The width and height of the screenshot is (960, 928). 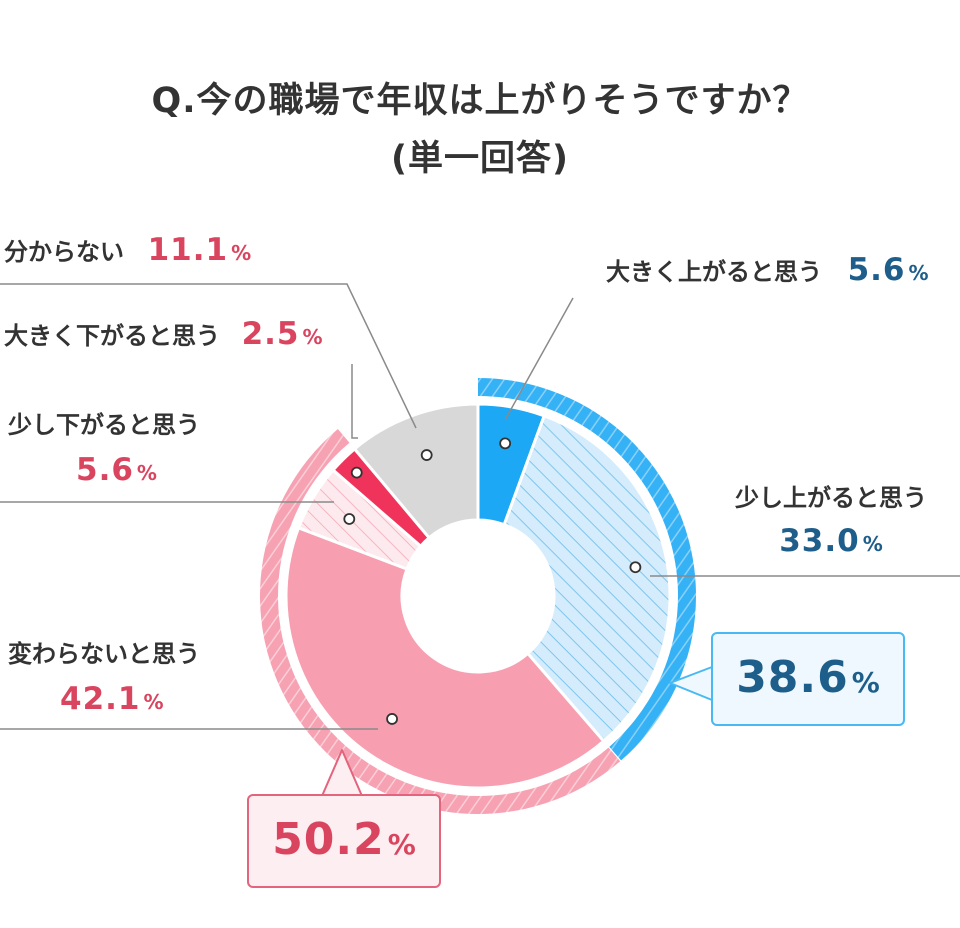 What do you see at coordinates (208, 356) in the screenshot?
I see `leader-line-s5` at bounding box center [208, 356].